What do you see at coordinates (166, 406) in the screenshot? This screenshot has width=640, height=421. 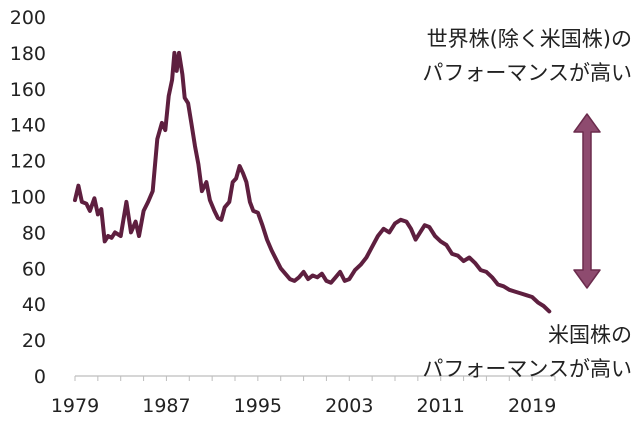 I see `x-tick-label: 1987` at bounding box center [166, 406].